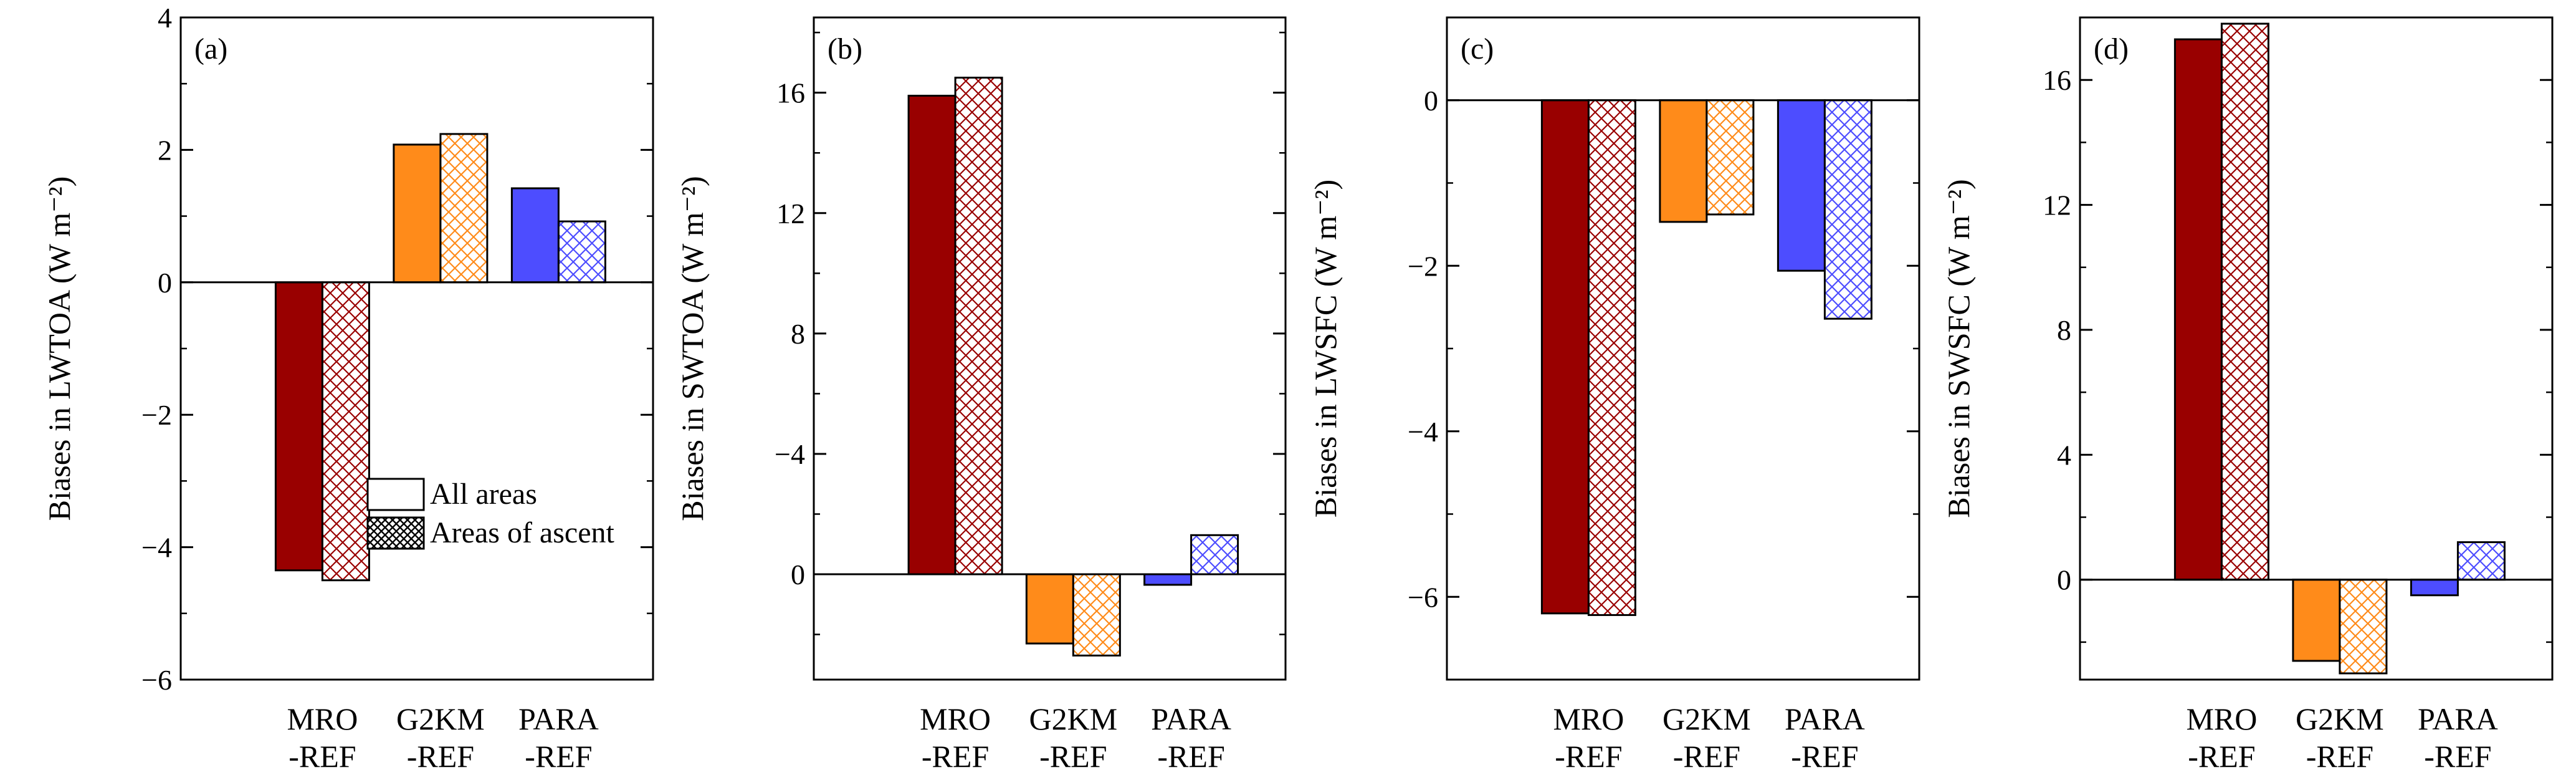 The width and height of the screenshot is (2576, 775). What do you see at coordinates (490, 514) in the screenshot?
I see `legend: All areas Areas of ascent` at bounding box center [490, 514].